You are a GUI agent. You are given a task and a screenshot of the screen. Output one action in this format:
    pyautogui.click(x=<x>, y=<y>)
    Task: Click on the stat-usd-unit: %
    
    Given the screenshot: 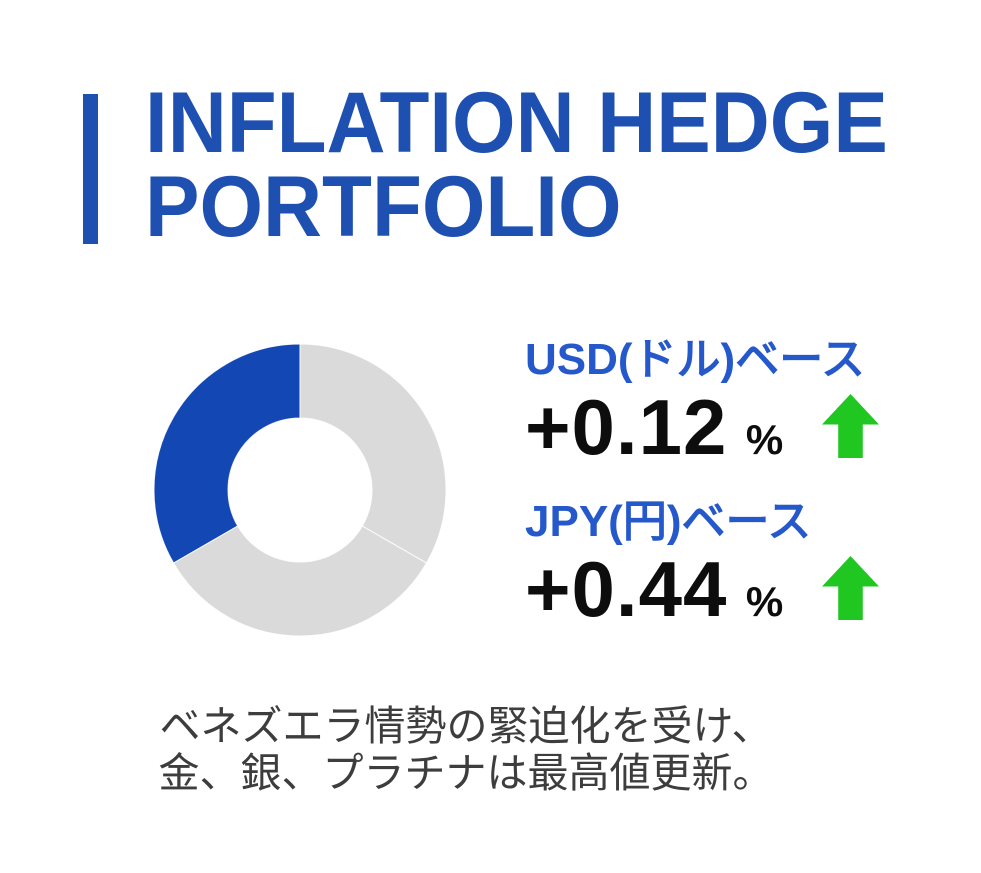 What is the action you would take?
    pyautogui.click(x=764, y=439)
    